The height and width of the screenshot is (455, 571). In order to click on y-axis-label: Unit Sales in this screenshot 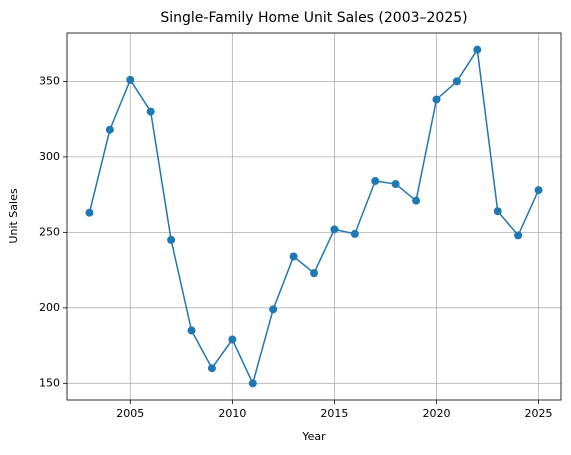, I will do `click(13, 215)`.